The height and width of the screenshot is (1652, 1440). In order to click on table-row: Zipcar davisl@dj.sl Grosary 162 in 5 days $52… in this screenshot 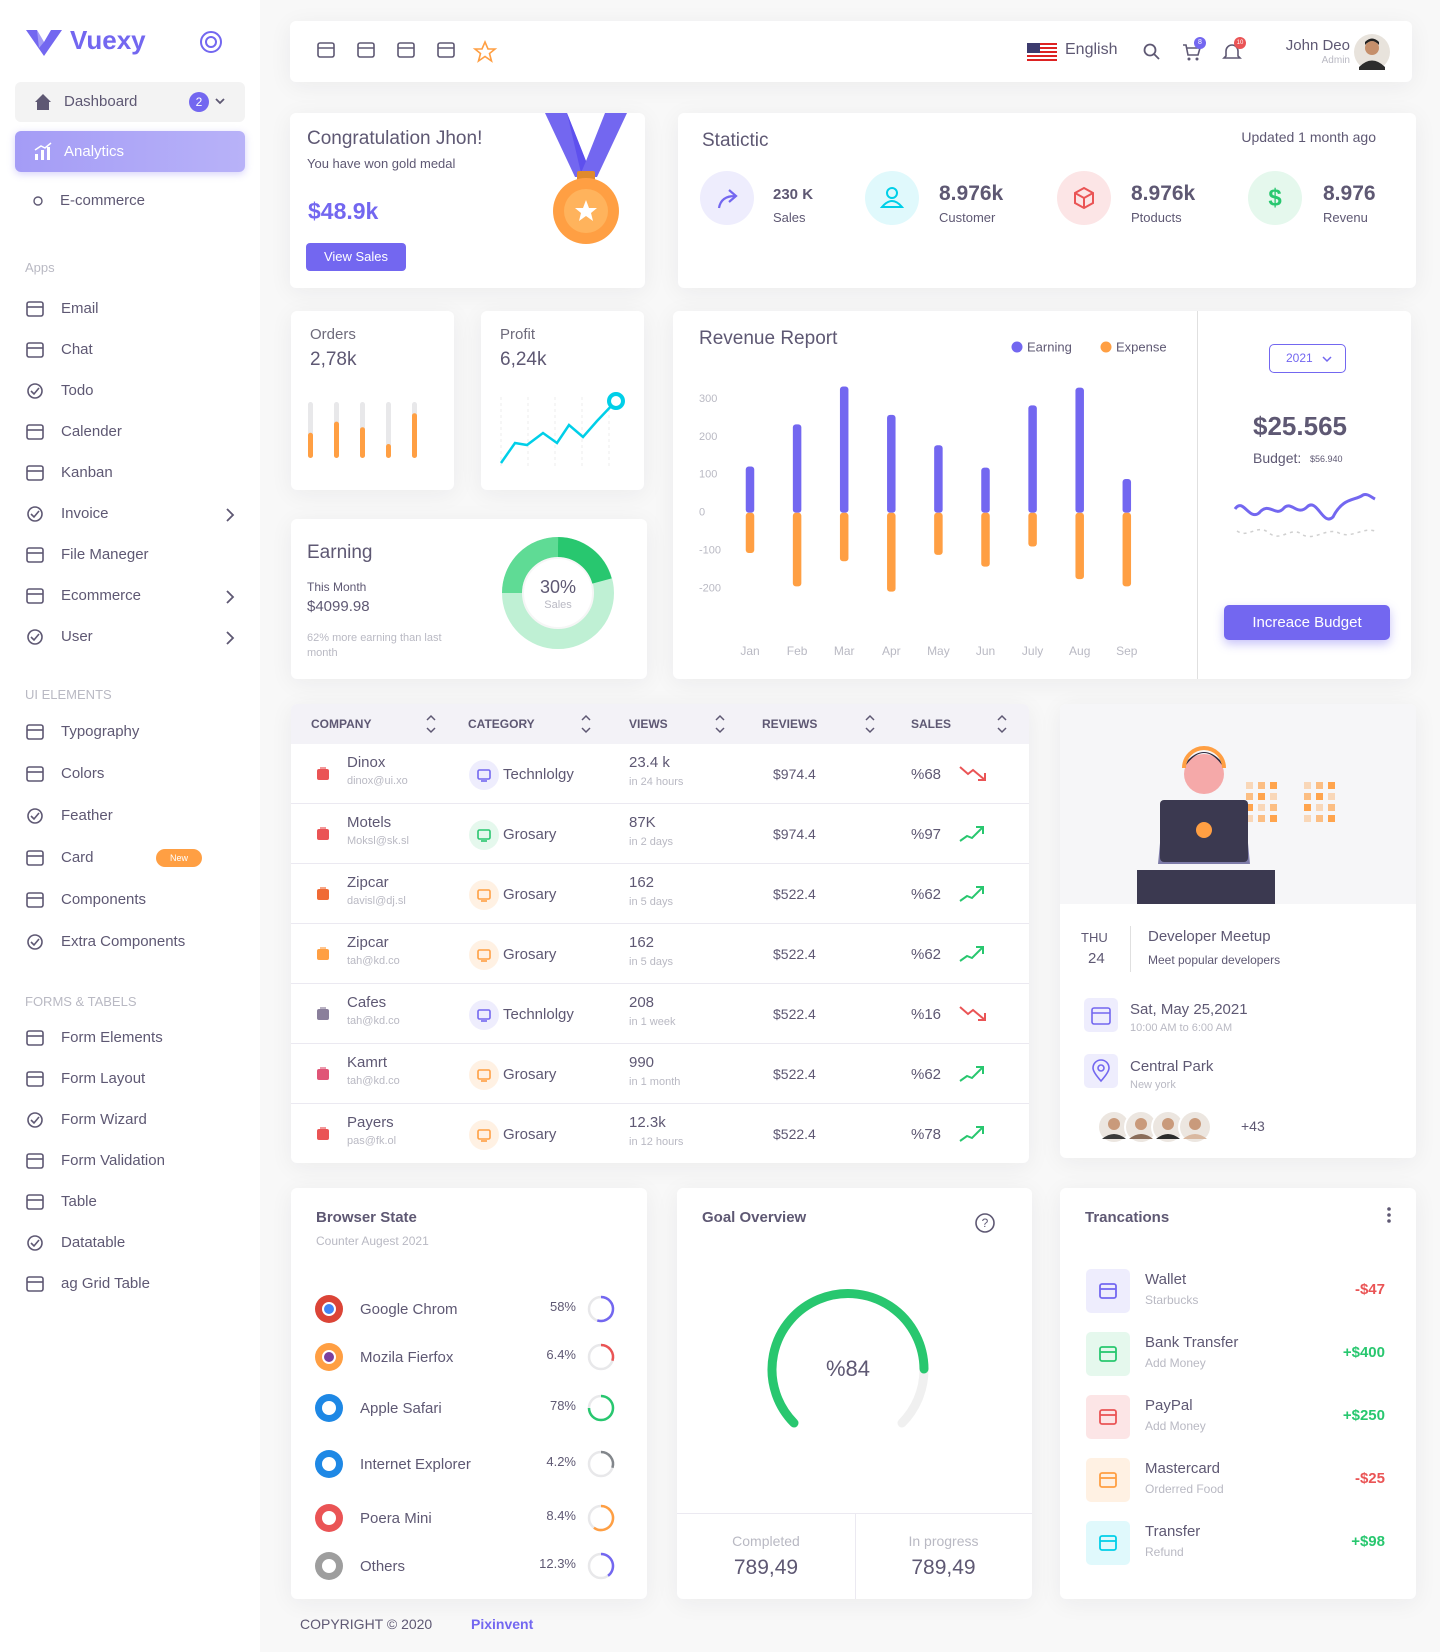, I will do `click(660, 894)`.